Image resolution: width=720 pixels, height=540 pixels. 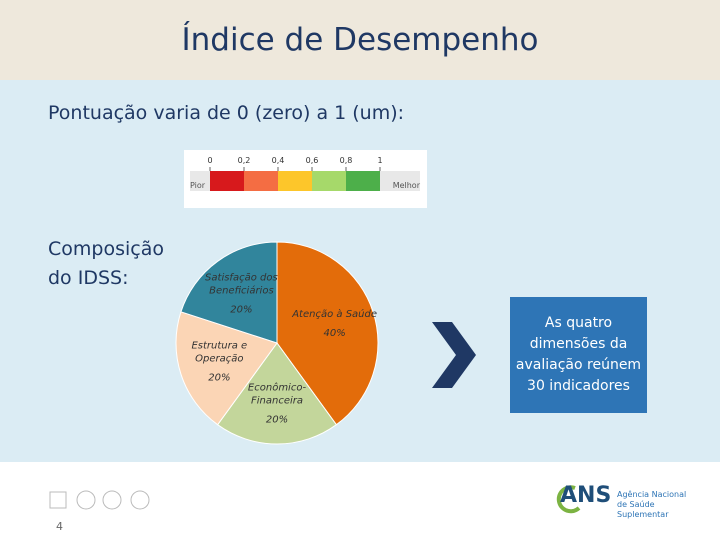 I want to click on composition-label: Composição do IDSS:, so click(x=106, y=263).